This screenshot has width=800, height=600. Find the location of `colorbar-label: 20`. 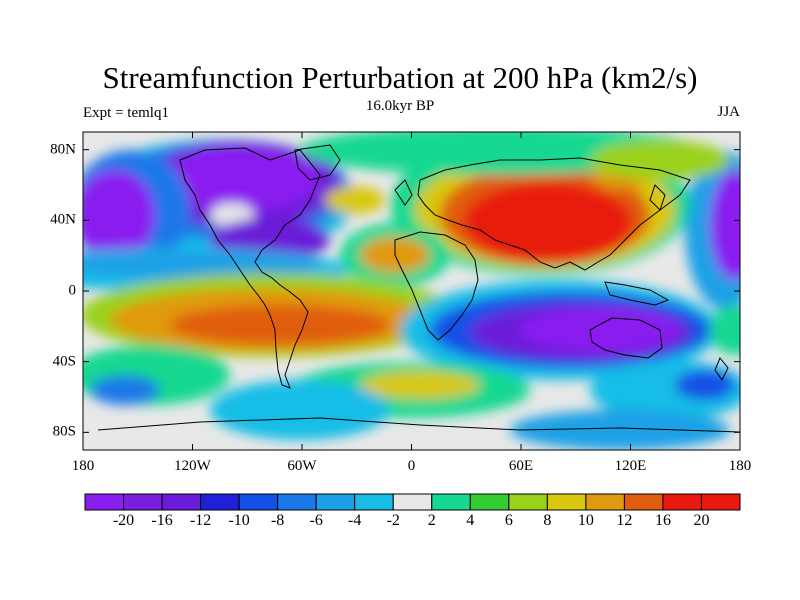

colorbar-label: 20 is located at coordinates (701, 520).